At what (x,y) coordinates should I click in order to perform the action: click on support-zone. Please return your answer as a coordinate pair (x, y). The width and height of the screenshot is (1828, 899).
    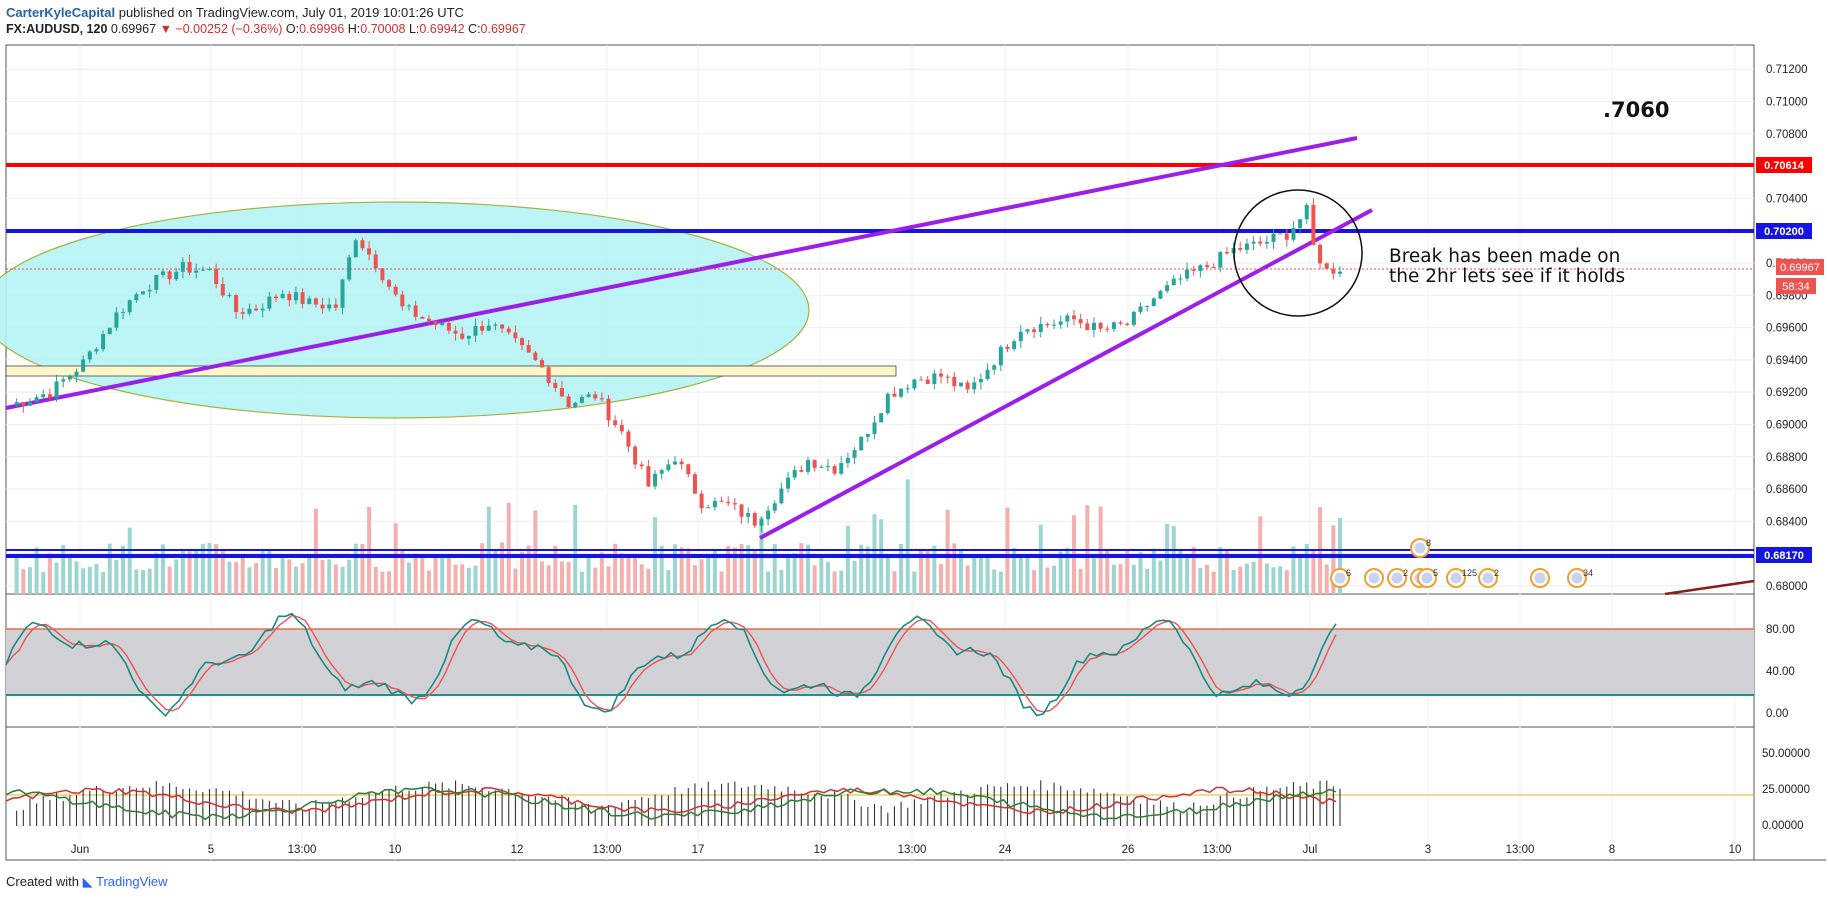
    Looking at the image, I should click on (451, 371).